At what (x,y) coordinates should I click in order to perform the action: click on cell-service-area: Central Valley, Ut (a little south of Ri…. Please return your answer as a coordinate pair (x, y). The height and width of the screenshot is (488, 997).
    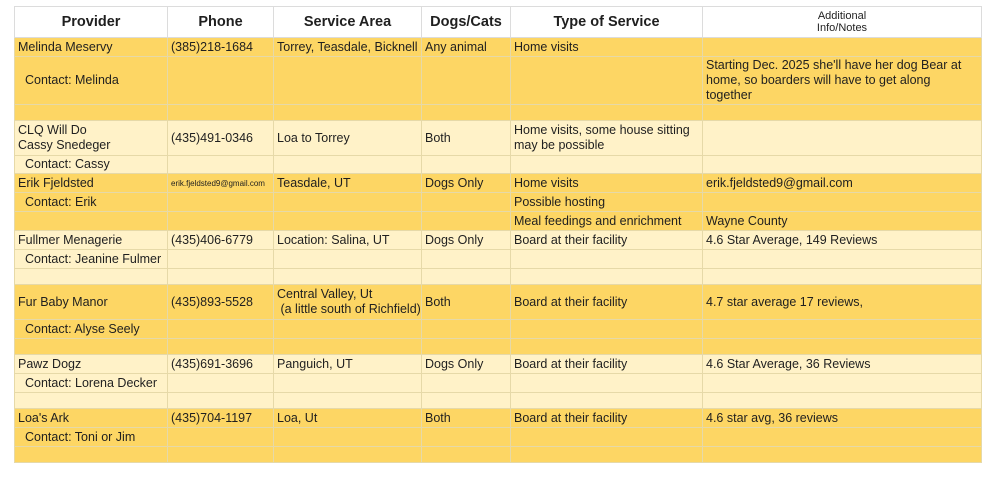
    Looking at the image, I should click on (347, 302).